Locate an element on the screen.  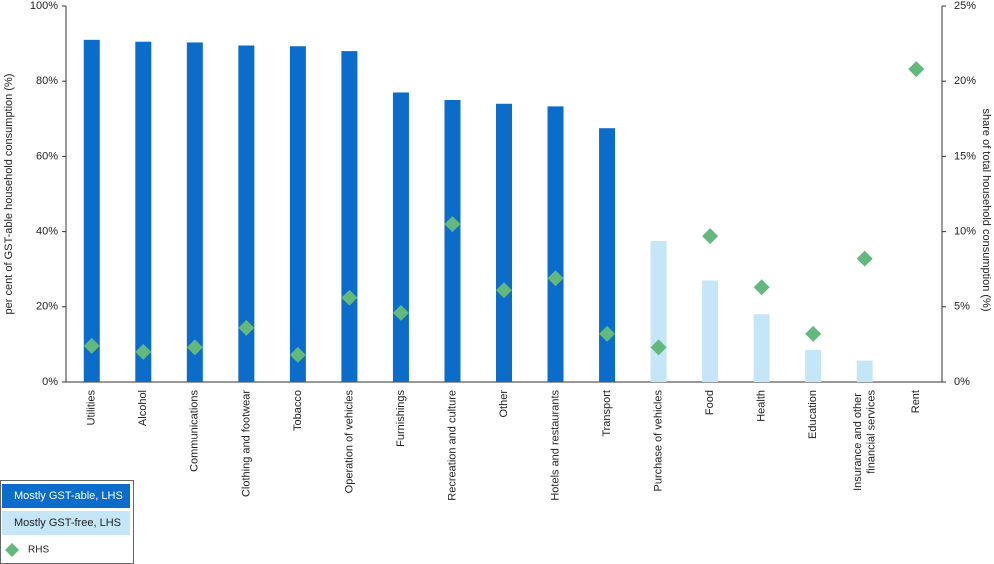
legend-label: Mostly GST-able, LHS is located at coordinates (68, 496).